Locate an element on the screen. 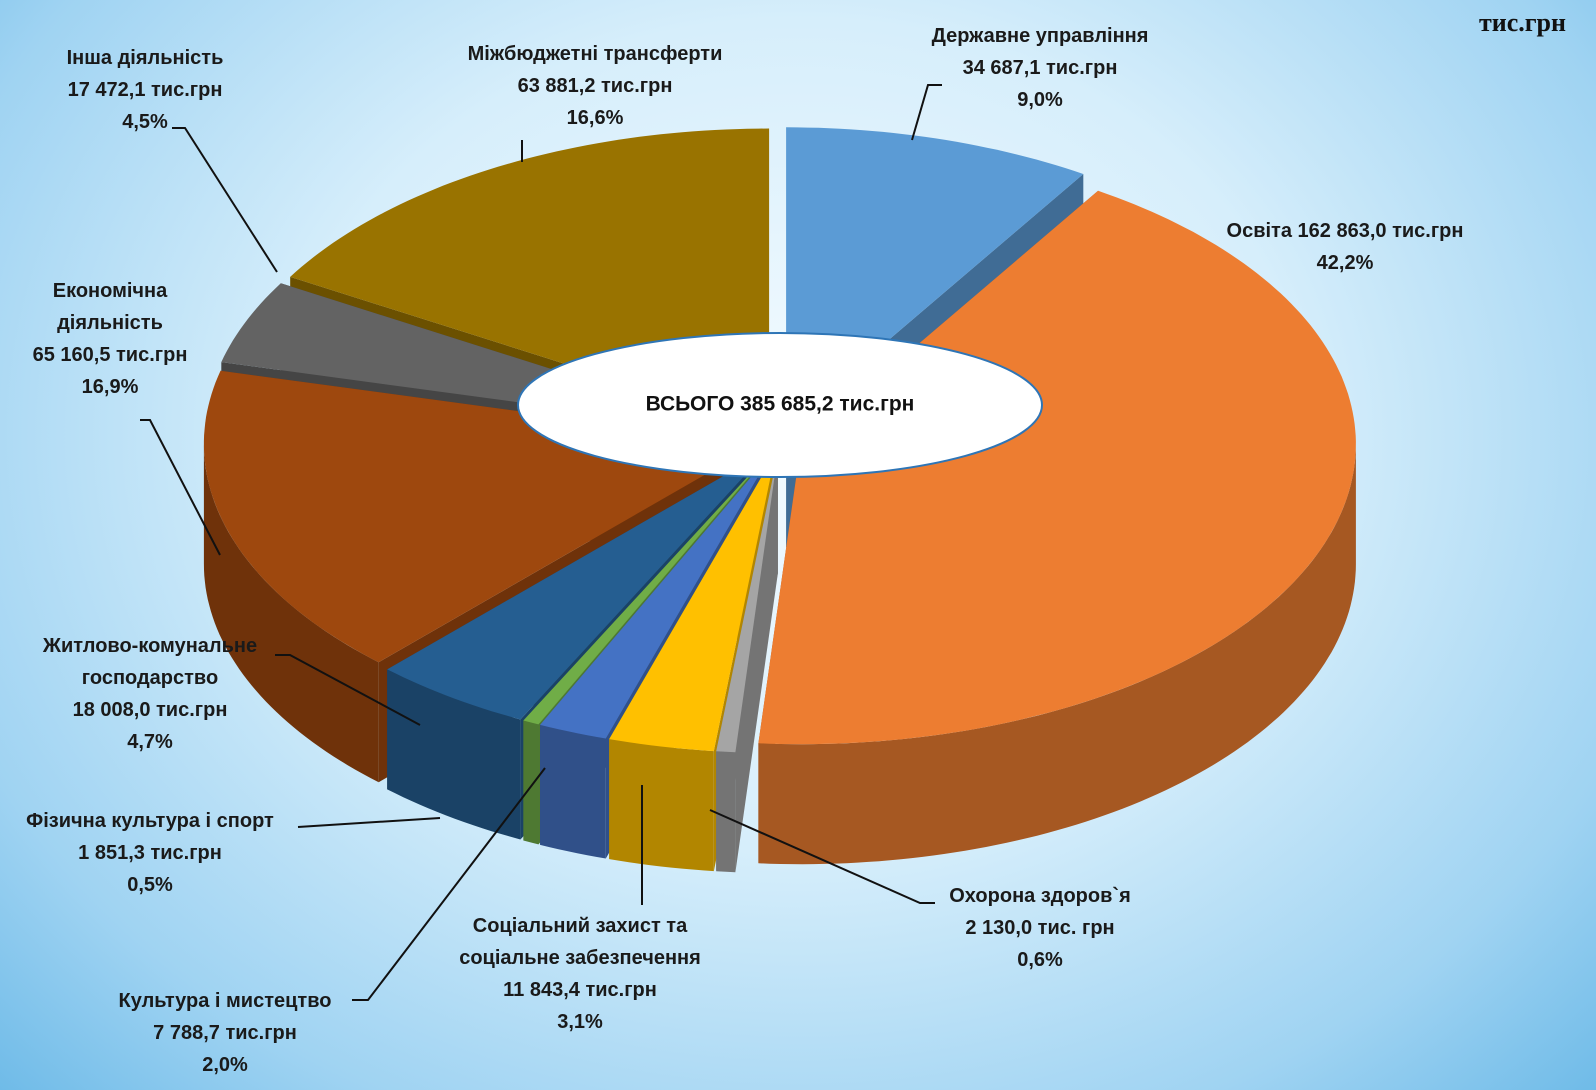  slice-label: Культура і мистецтво 7 788,7 тис.грн 2,0% is located at coordinates (225, 1033).